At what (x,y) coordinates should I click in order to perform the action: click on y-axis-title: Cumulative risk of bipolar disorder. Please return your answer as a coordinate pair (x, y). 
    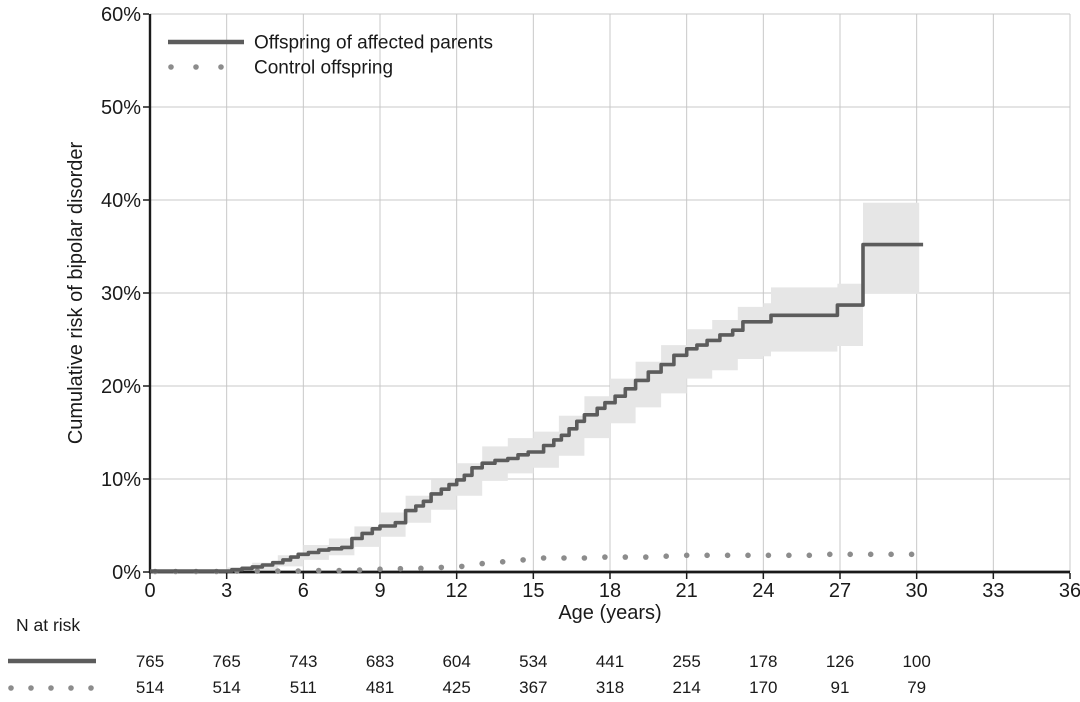
    Looking at the image, I should click on (76, 292).